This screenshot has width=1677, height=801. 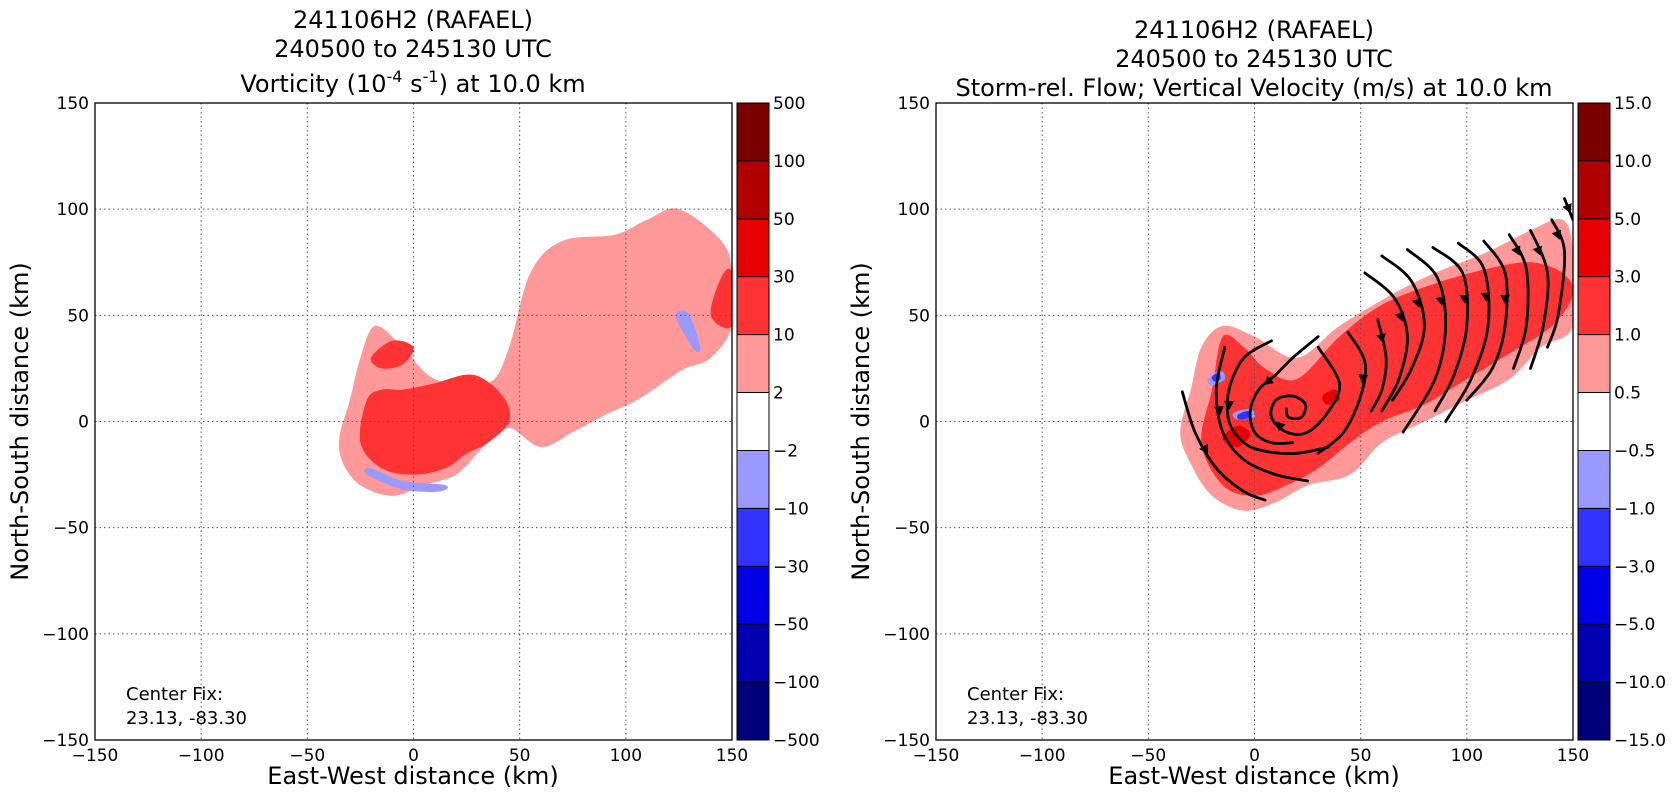 What do you see at coordinates (789, 162) in the screenshot?
I see `colorbar-label: 100` at bounding box center [789, 162].